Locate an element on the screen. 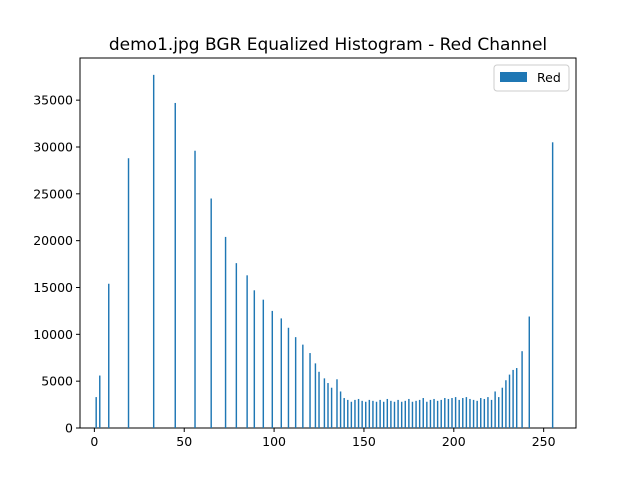 This screenshot has width=640, height=480. x-tick-label: 50 is located at coordinates (184, 441).